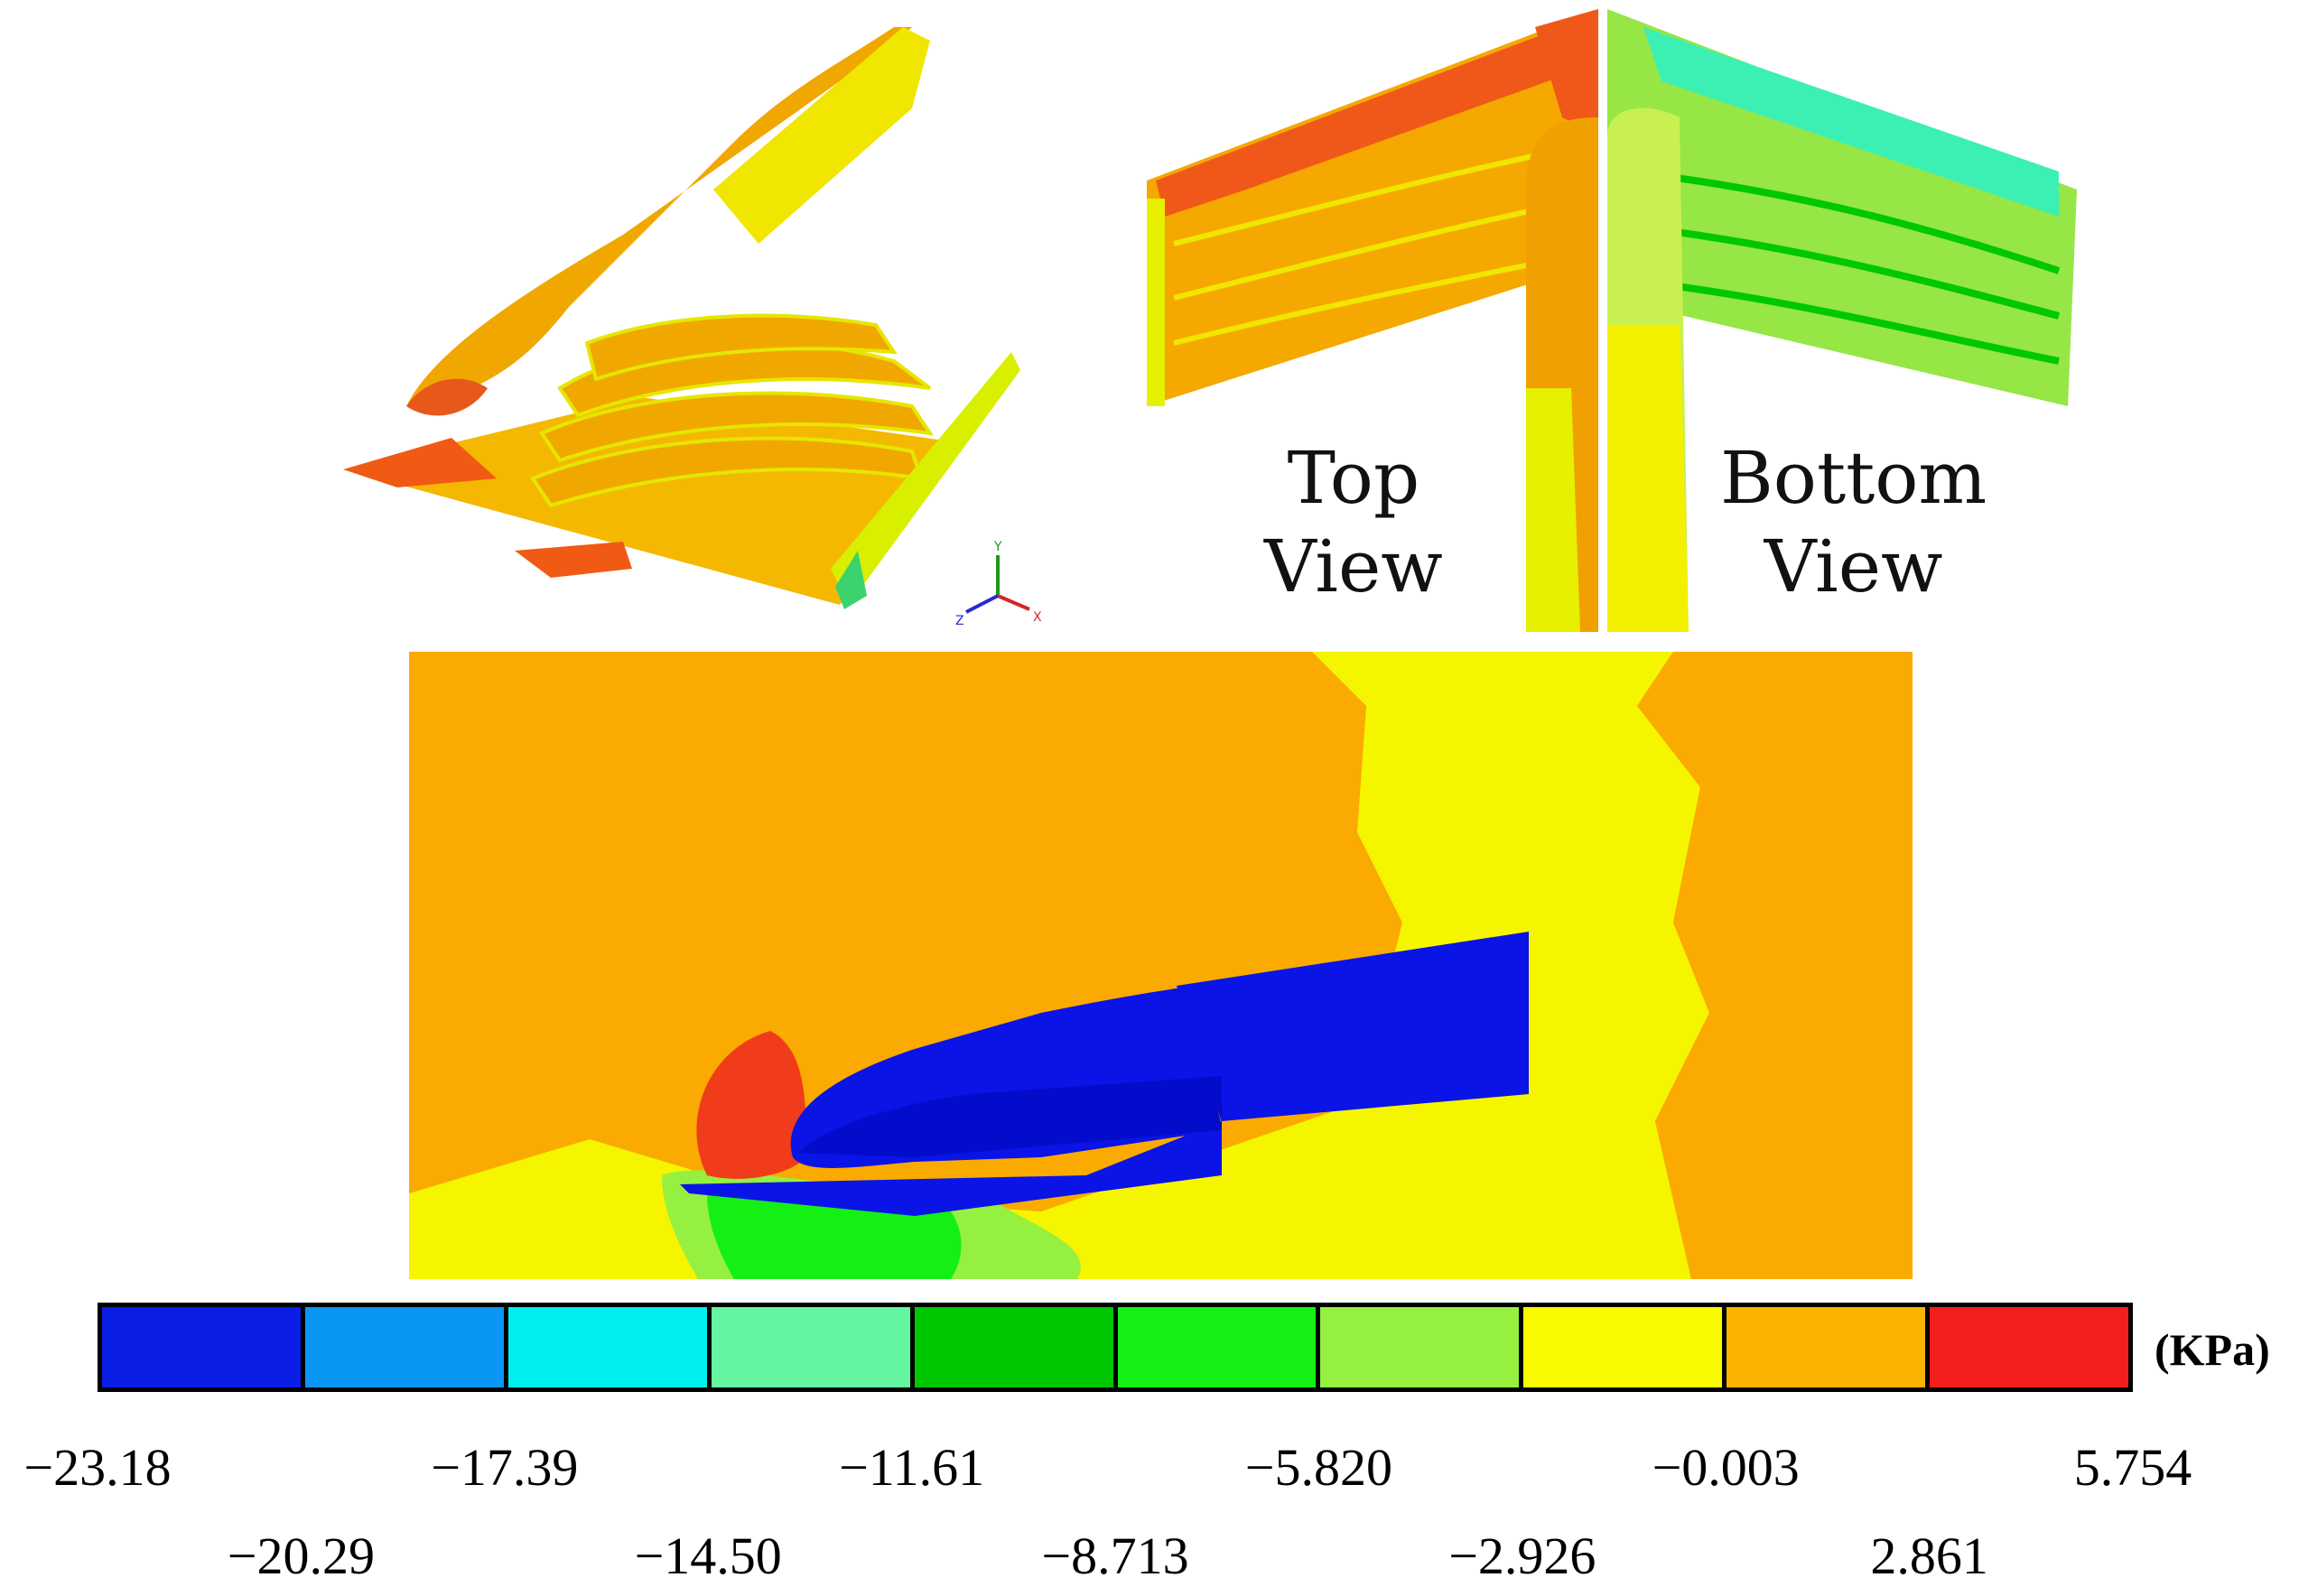  Describe the element at coordinates (1353, 1026) in the screenshot. I see `blue-body-main` at that location.